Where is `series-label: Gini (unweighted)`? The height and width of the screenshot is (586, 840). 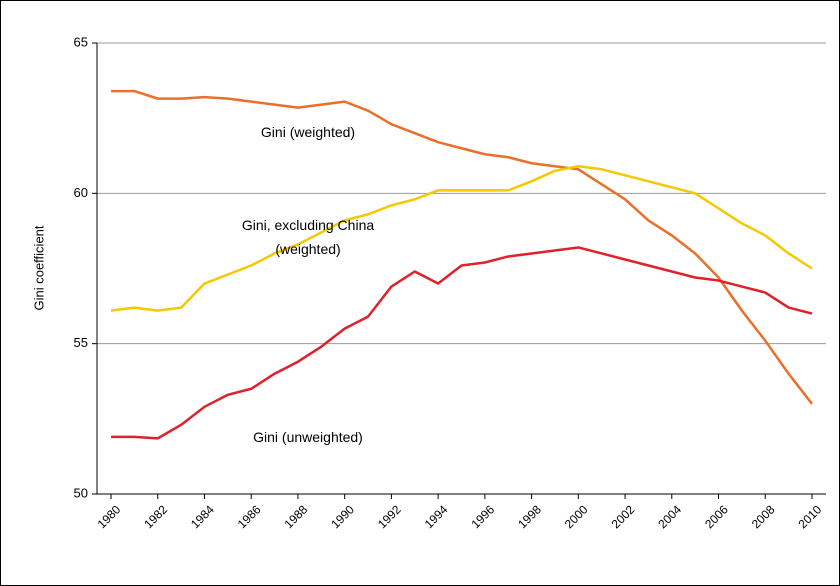 series-label: Gini (unweighted) is located at coordinates (308, 437).